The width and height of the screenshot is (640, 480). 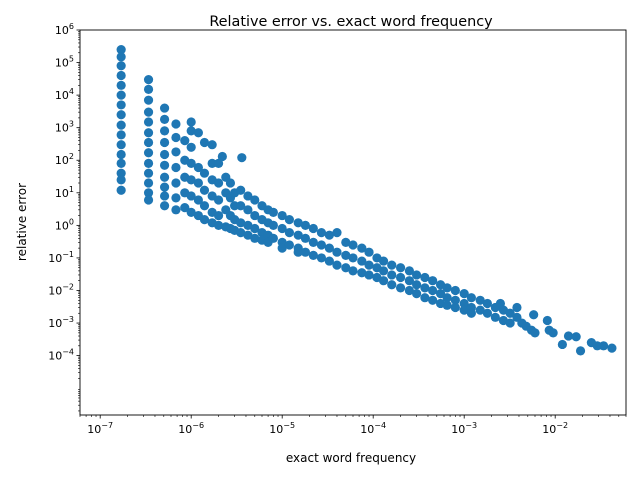 What do you see at coordinates (64, 127) in the screenshot?
I see `y-tick-label: 10³` at bounding box center [64, 127].